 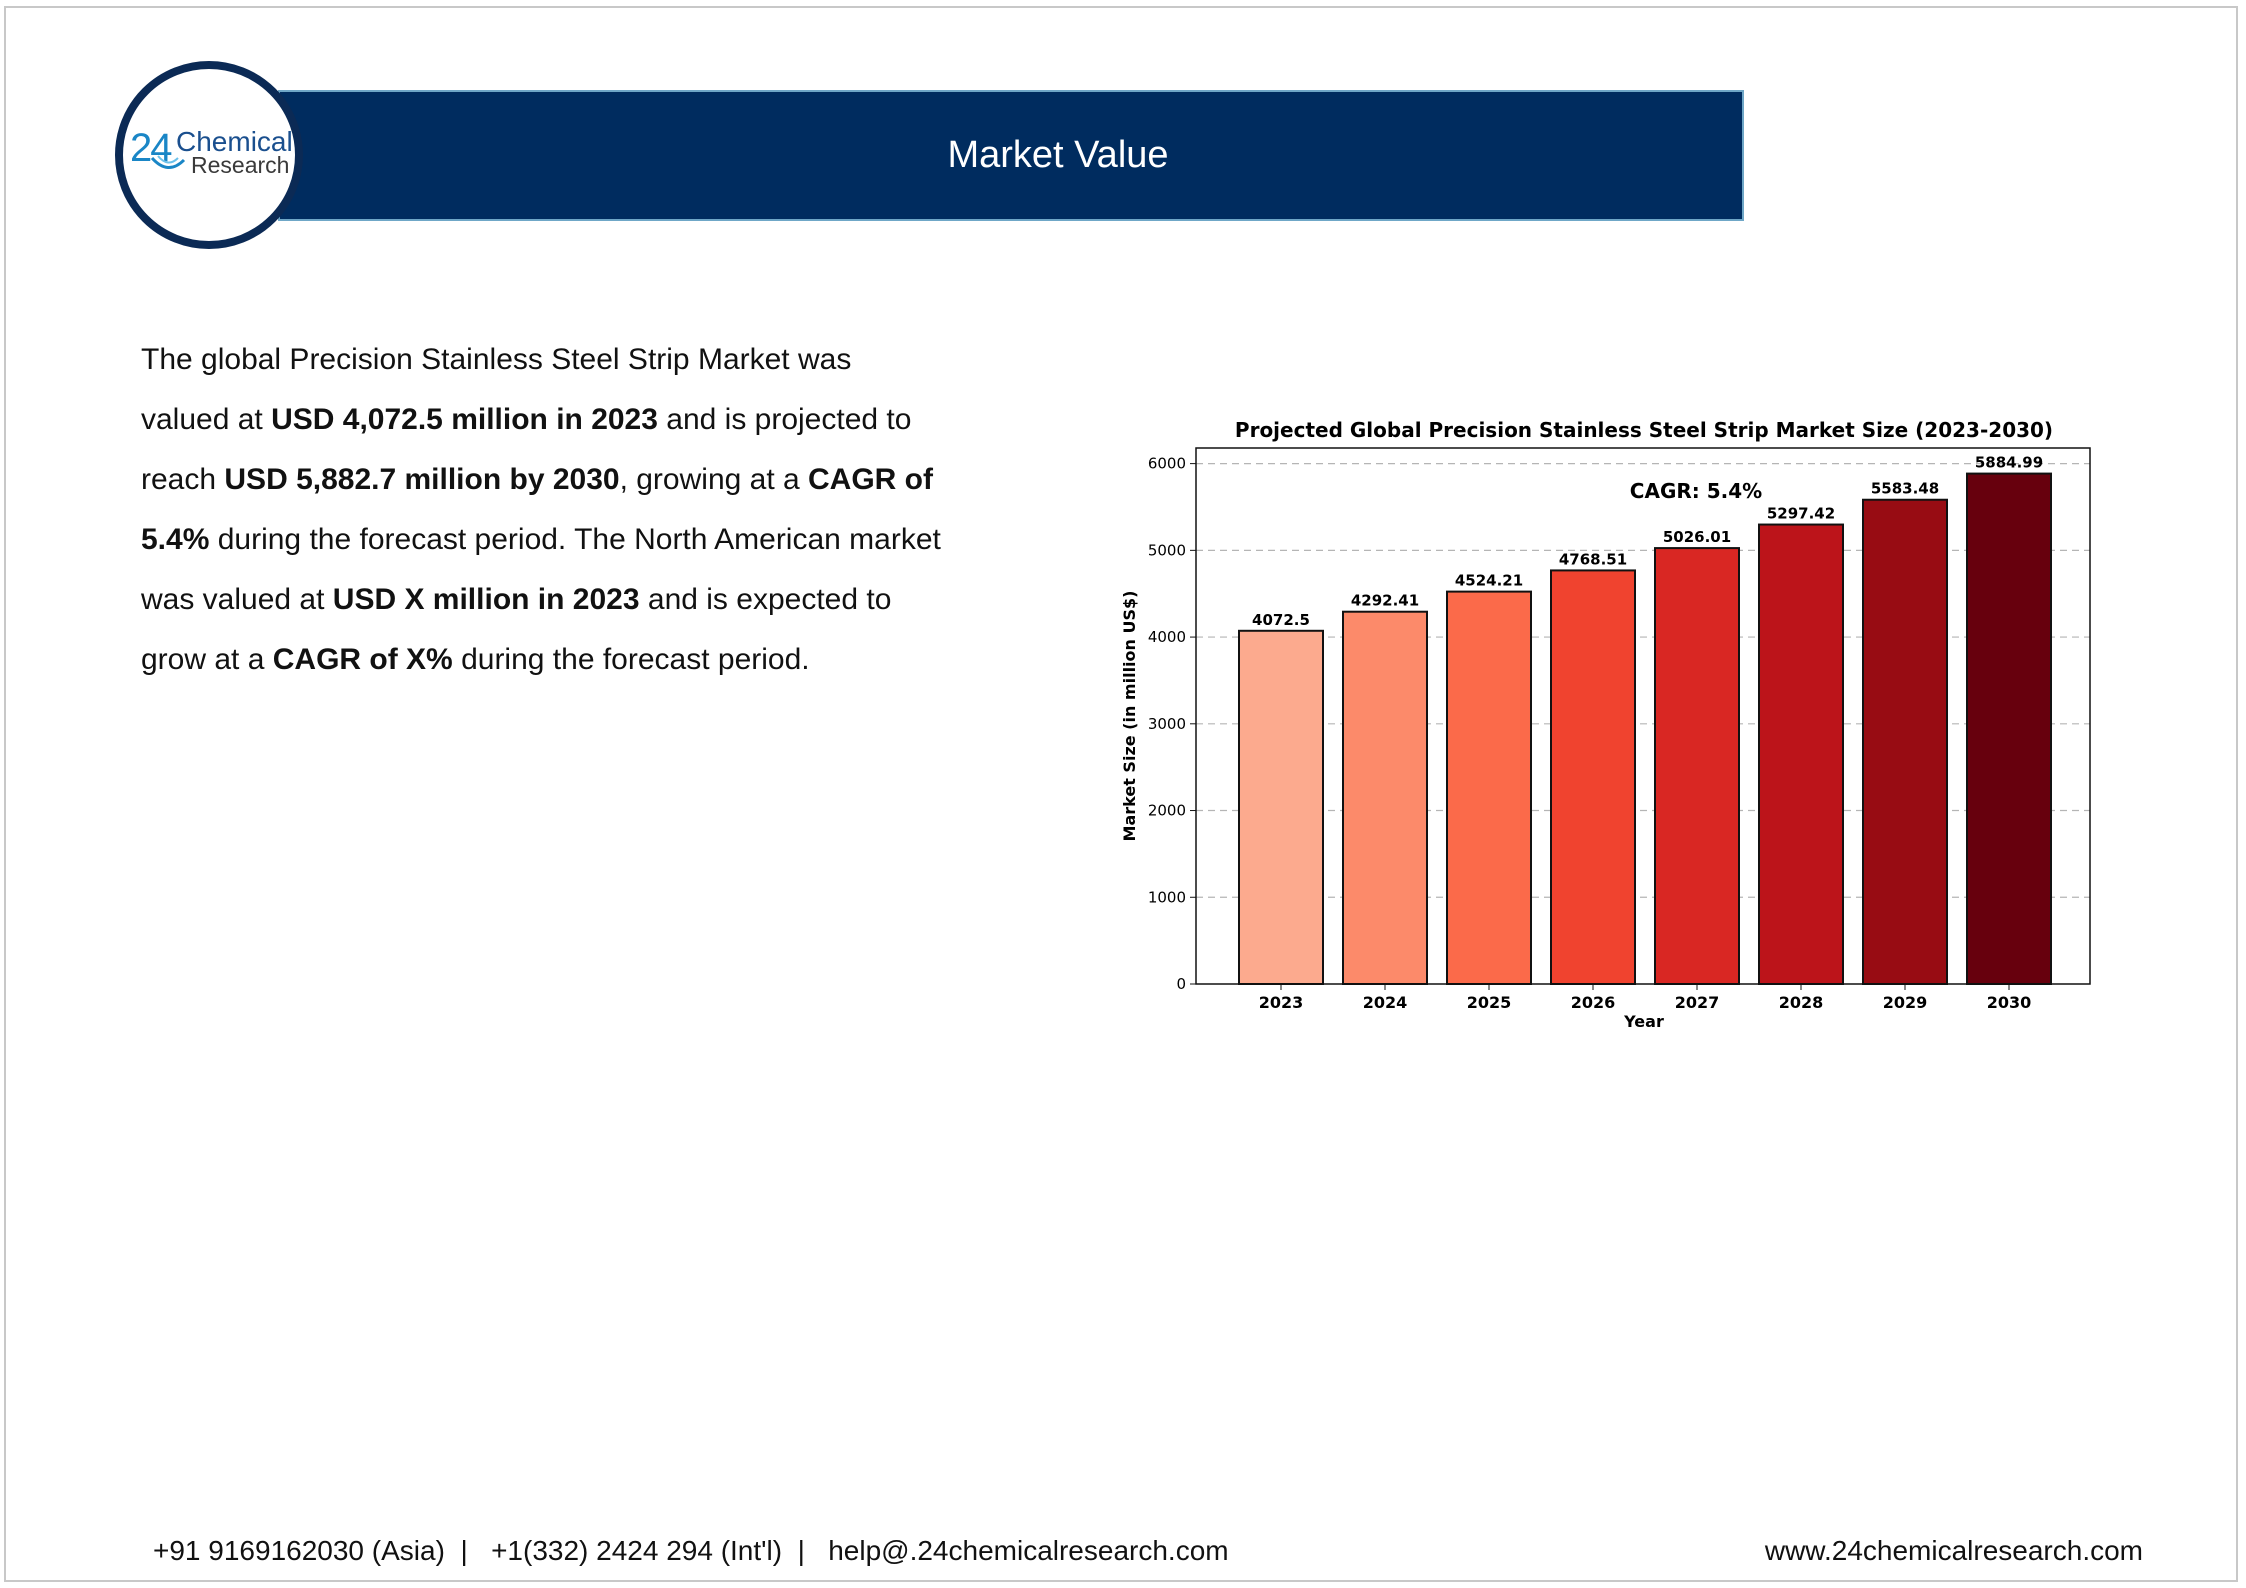 I want to click on y-tick-label: 4000, so click(x=1167, y=637).